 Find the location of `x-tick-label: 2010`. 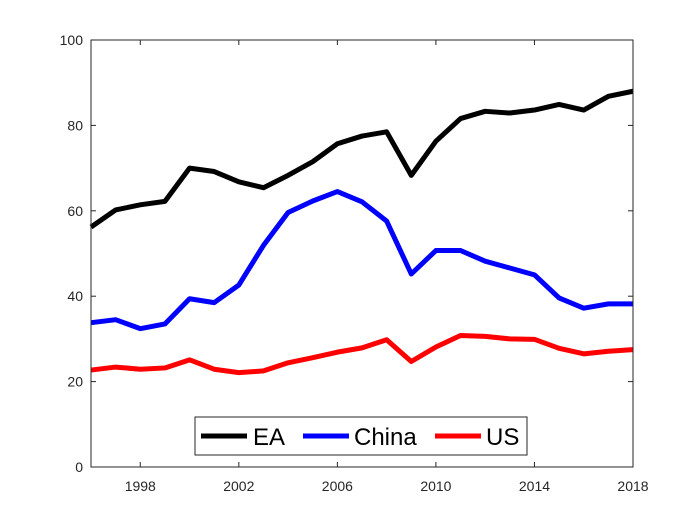

x-tick-label: 2010 is located at coordinates (435, 486).